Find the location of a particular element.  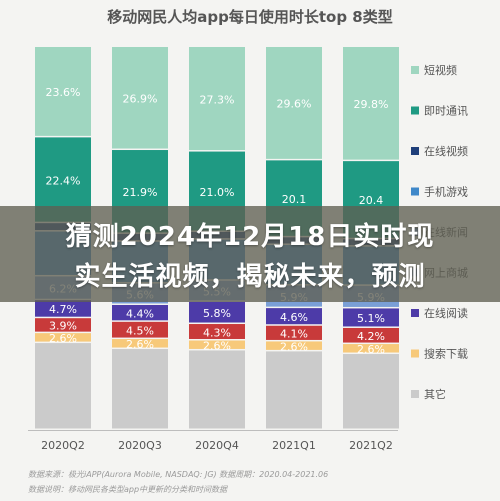

legend-swatch-在线视频 is located at coordinates (415, 151).